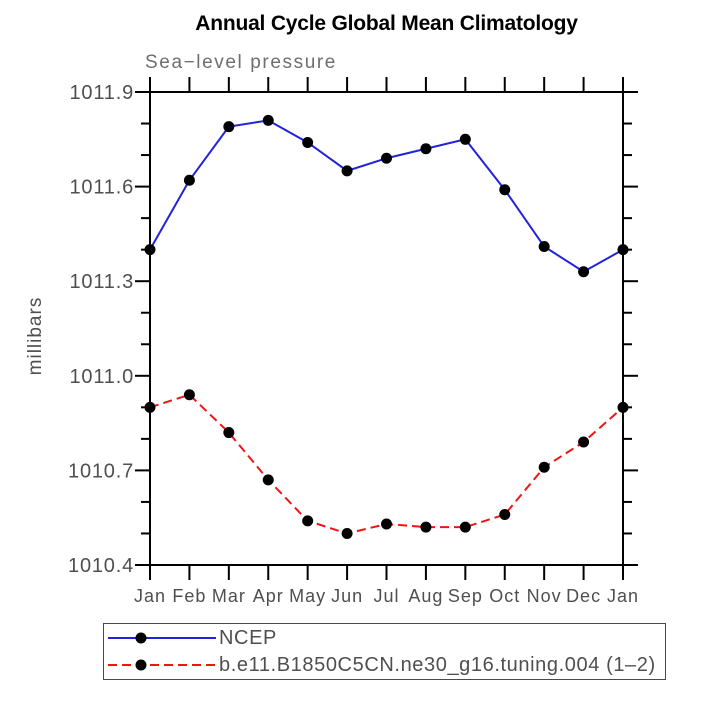 Image resolution: width=704 pixels, height=704 pixels. Describe the element at coordinates (425, 596) in the screenshot. I see `x-tick-label: Aug` at that location.